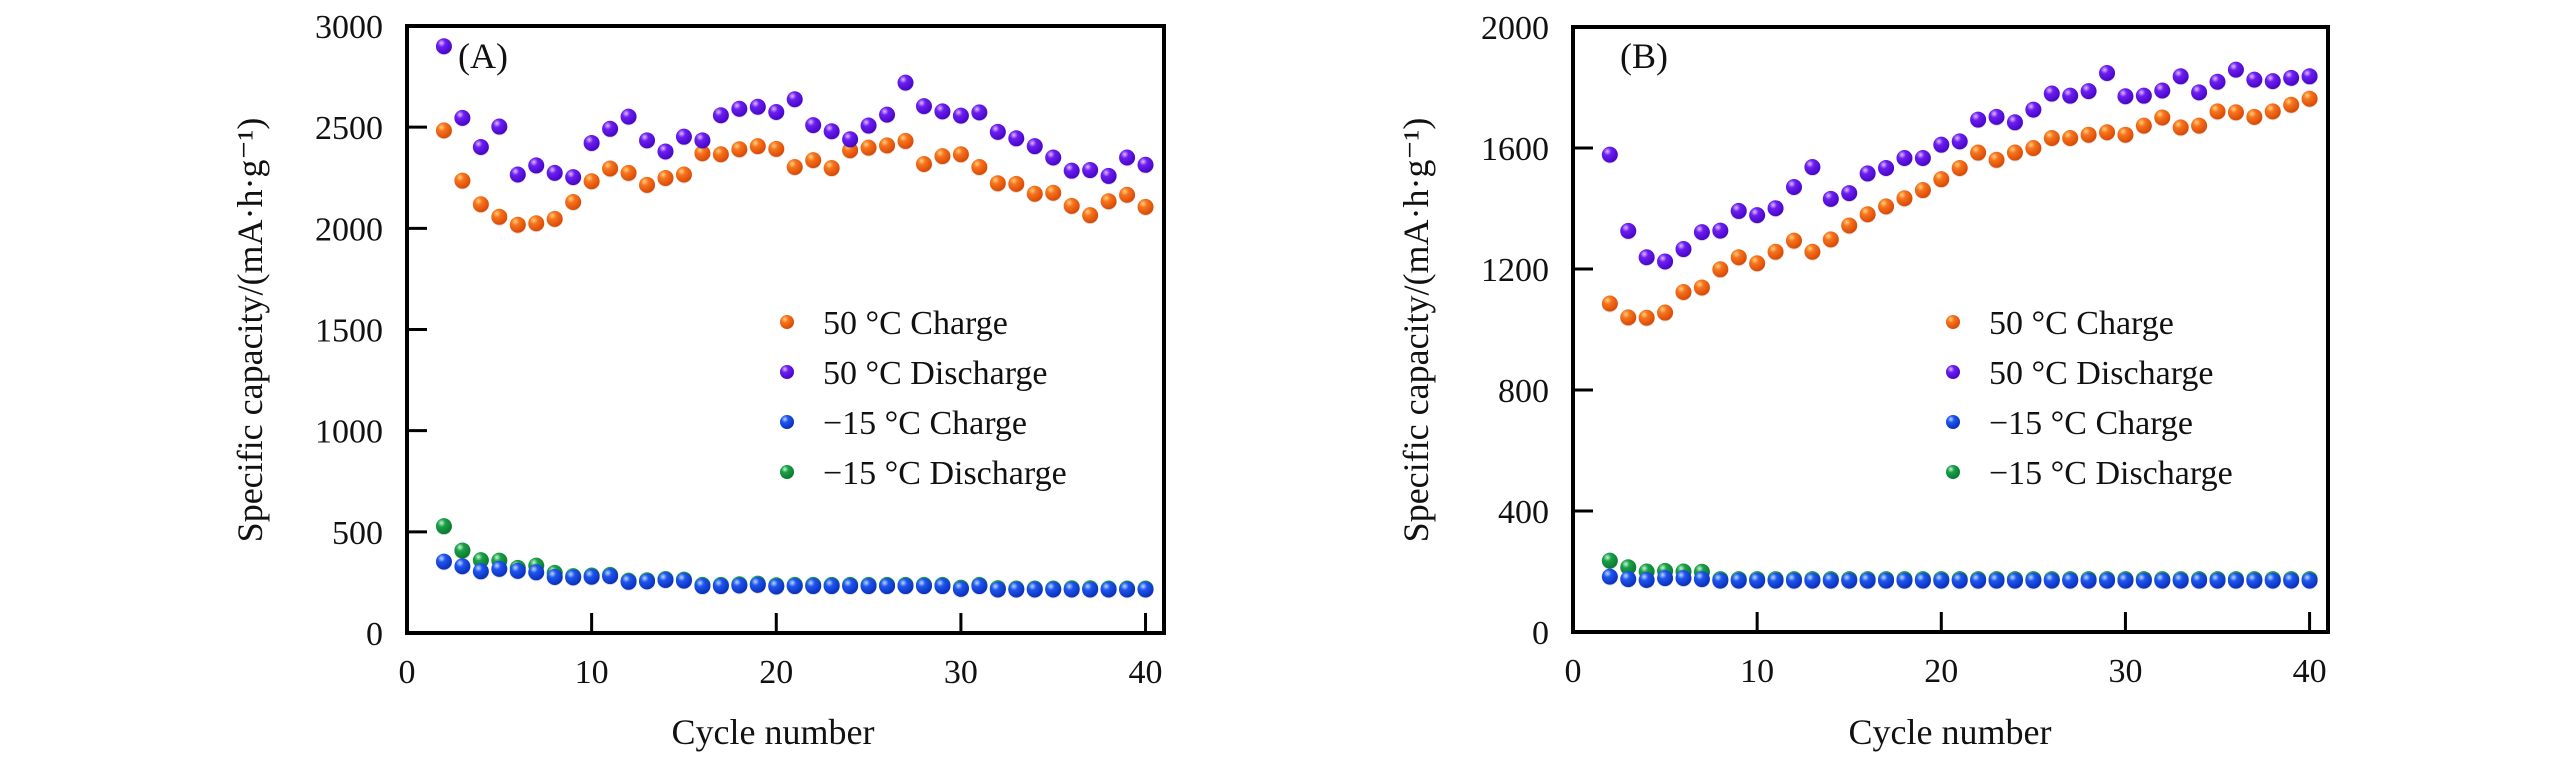  I want to click on legend-item: 50 °C Charge, so click(2060, 323).